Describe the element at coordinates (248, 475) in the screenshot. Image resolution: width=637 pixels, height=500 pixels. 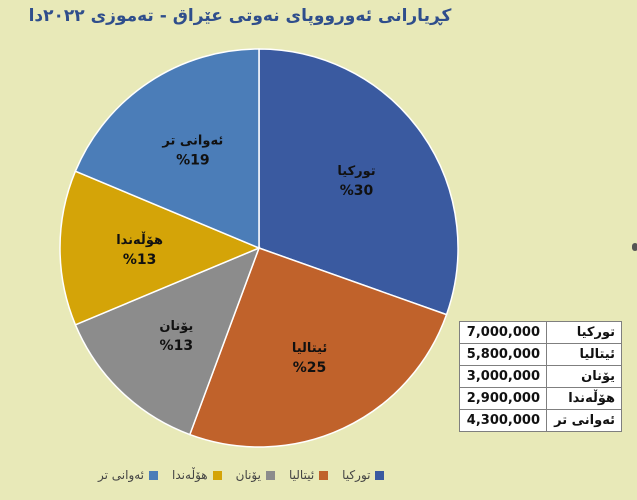
I see `legend-label: یۆنان` at that location.